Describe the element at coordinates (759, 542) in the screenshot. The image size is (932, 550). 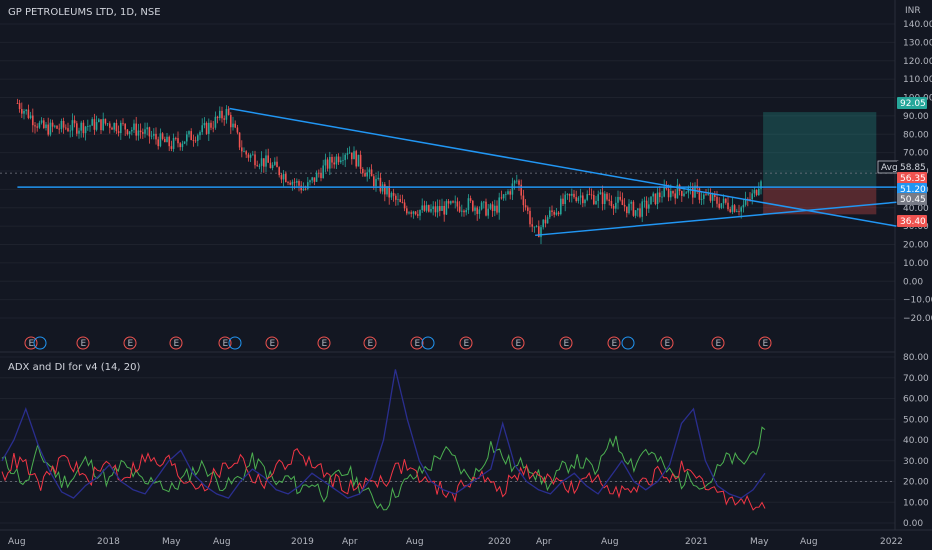
I see `time-tick-label: May` at that location.